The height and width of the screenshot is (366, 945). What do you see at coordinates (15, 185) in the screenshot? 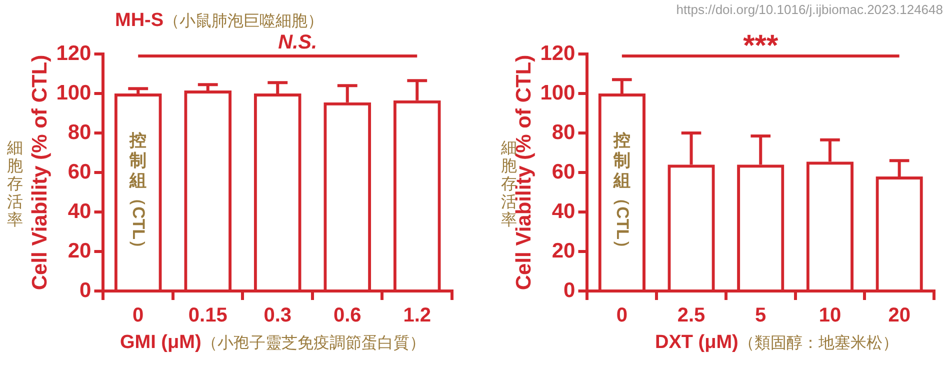
I see `text: 細胞存活率` at bounding box center [15, 185].